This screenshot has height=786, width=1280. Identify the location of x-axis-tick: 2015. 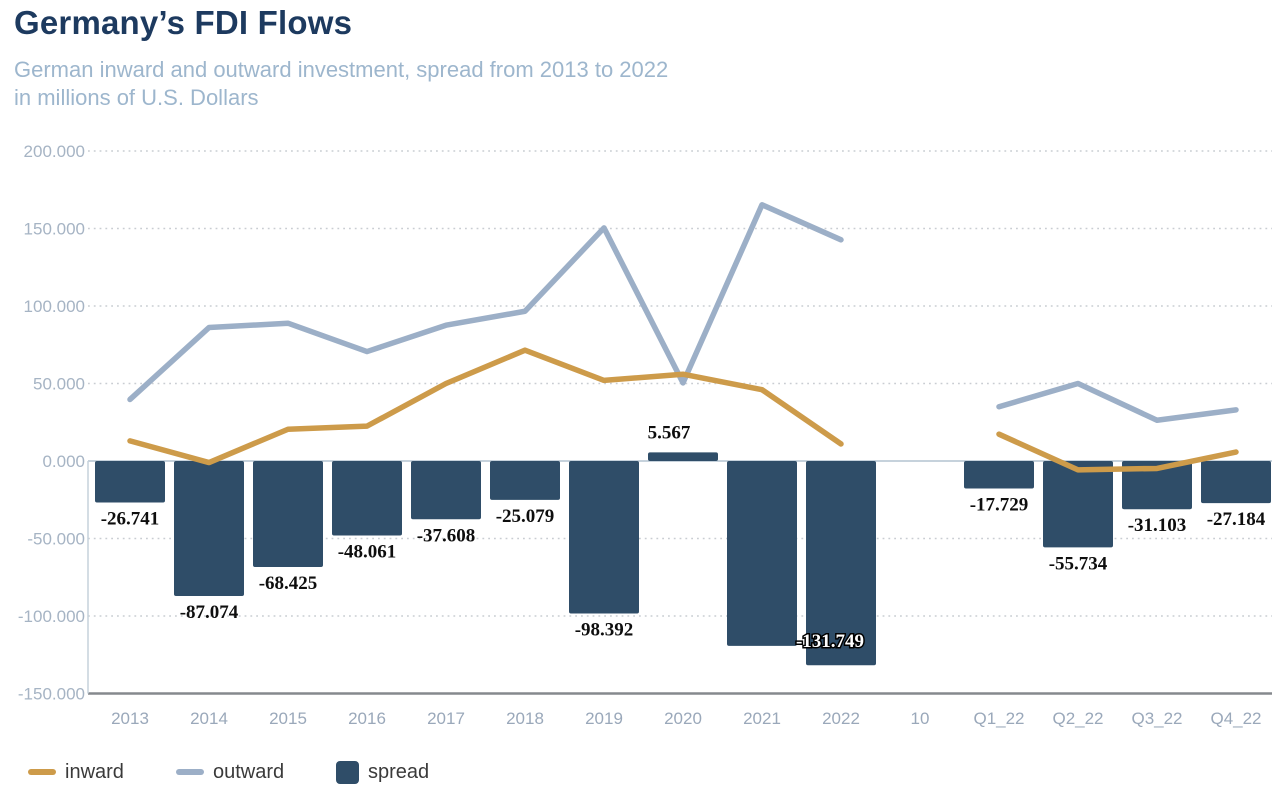
(288, 718).